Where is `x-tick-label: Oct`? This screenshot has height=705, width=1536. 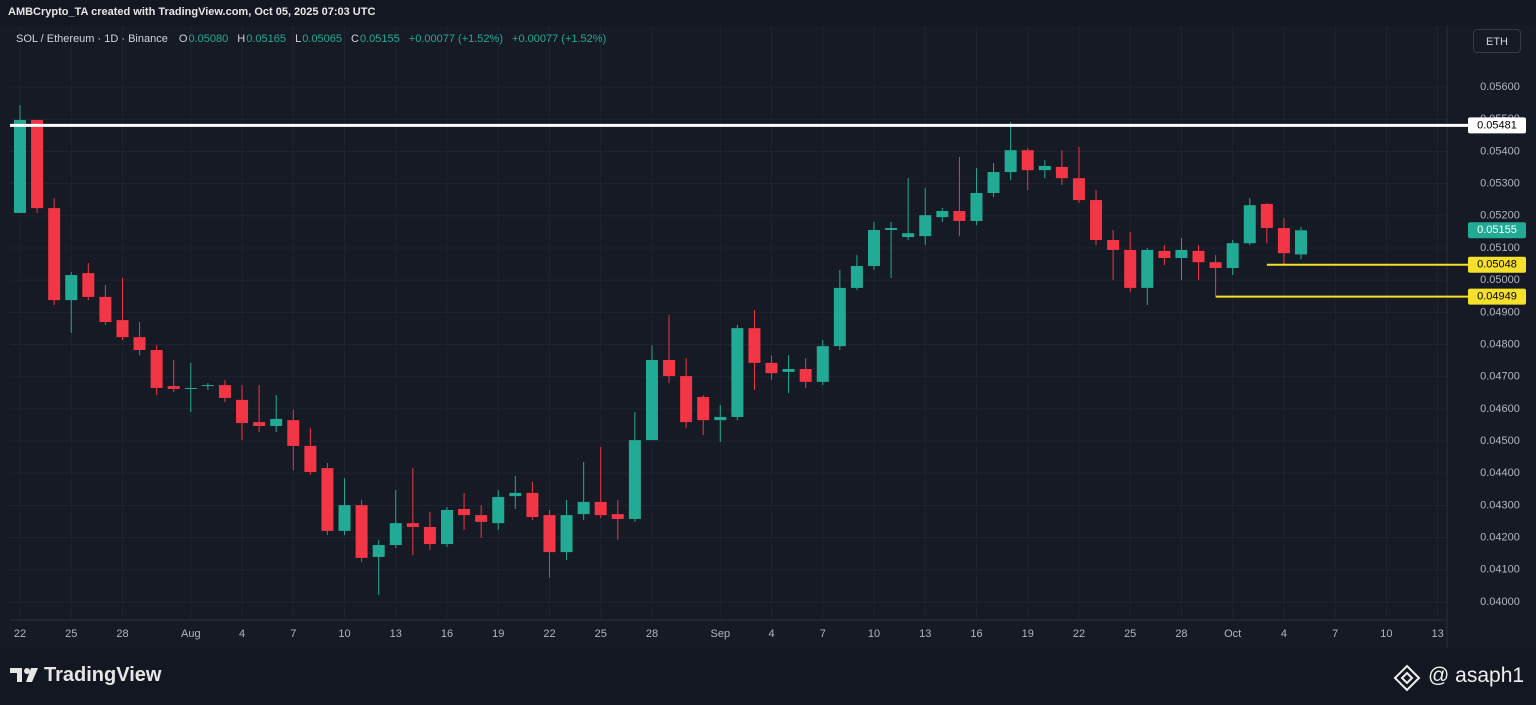
x-tick-label: Oct is located at coordinates (1232, 634).